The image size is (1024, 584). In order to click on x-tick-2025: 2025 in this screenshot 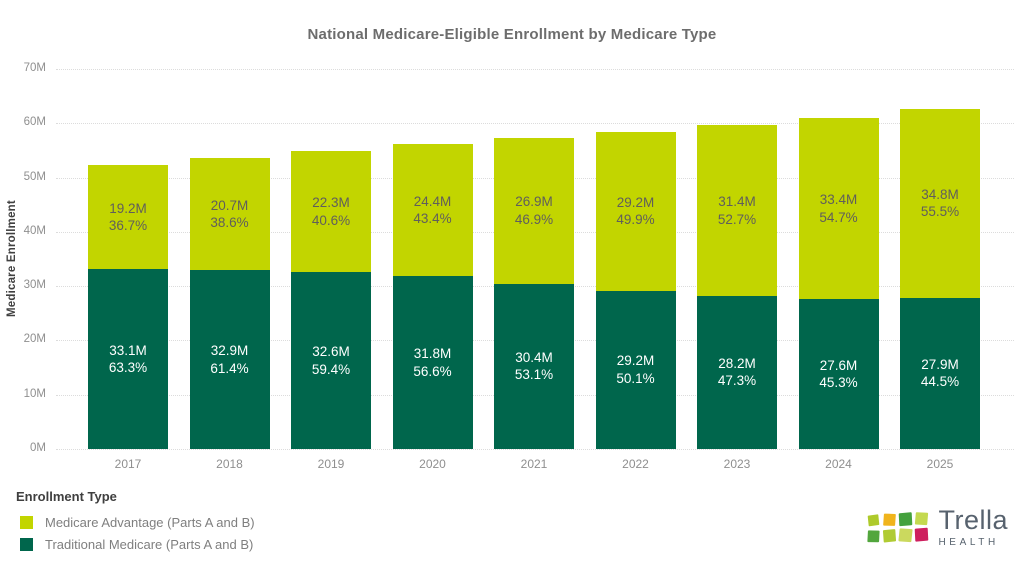, I will do `click(940, 464)`.